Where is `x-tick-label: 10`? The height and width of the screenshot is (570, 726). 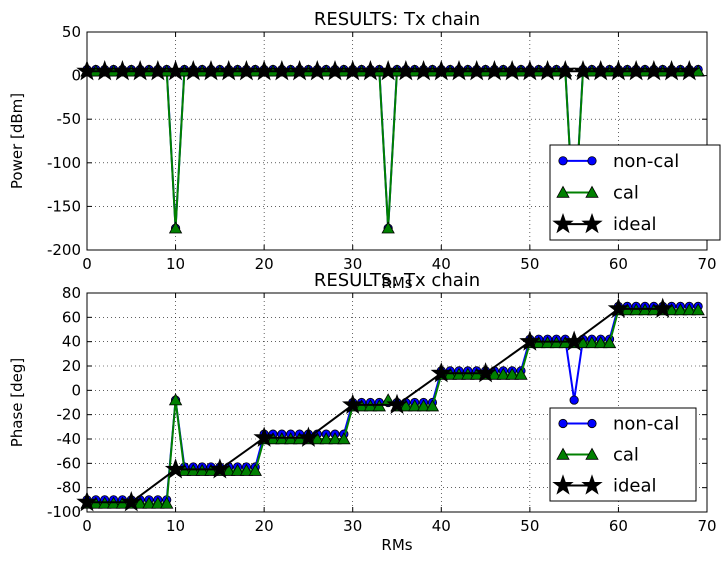 x-tick-label: 10 is located at coordinates (175, 526).